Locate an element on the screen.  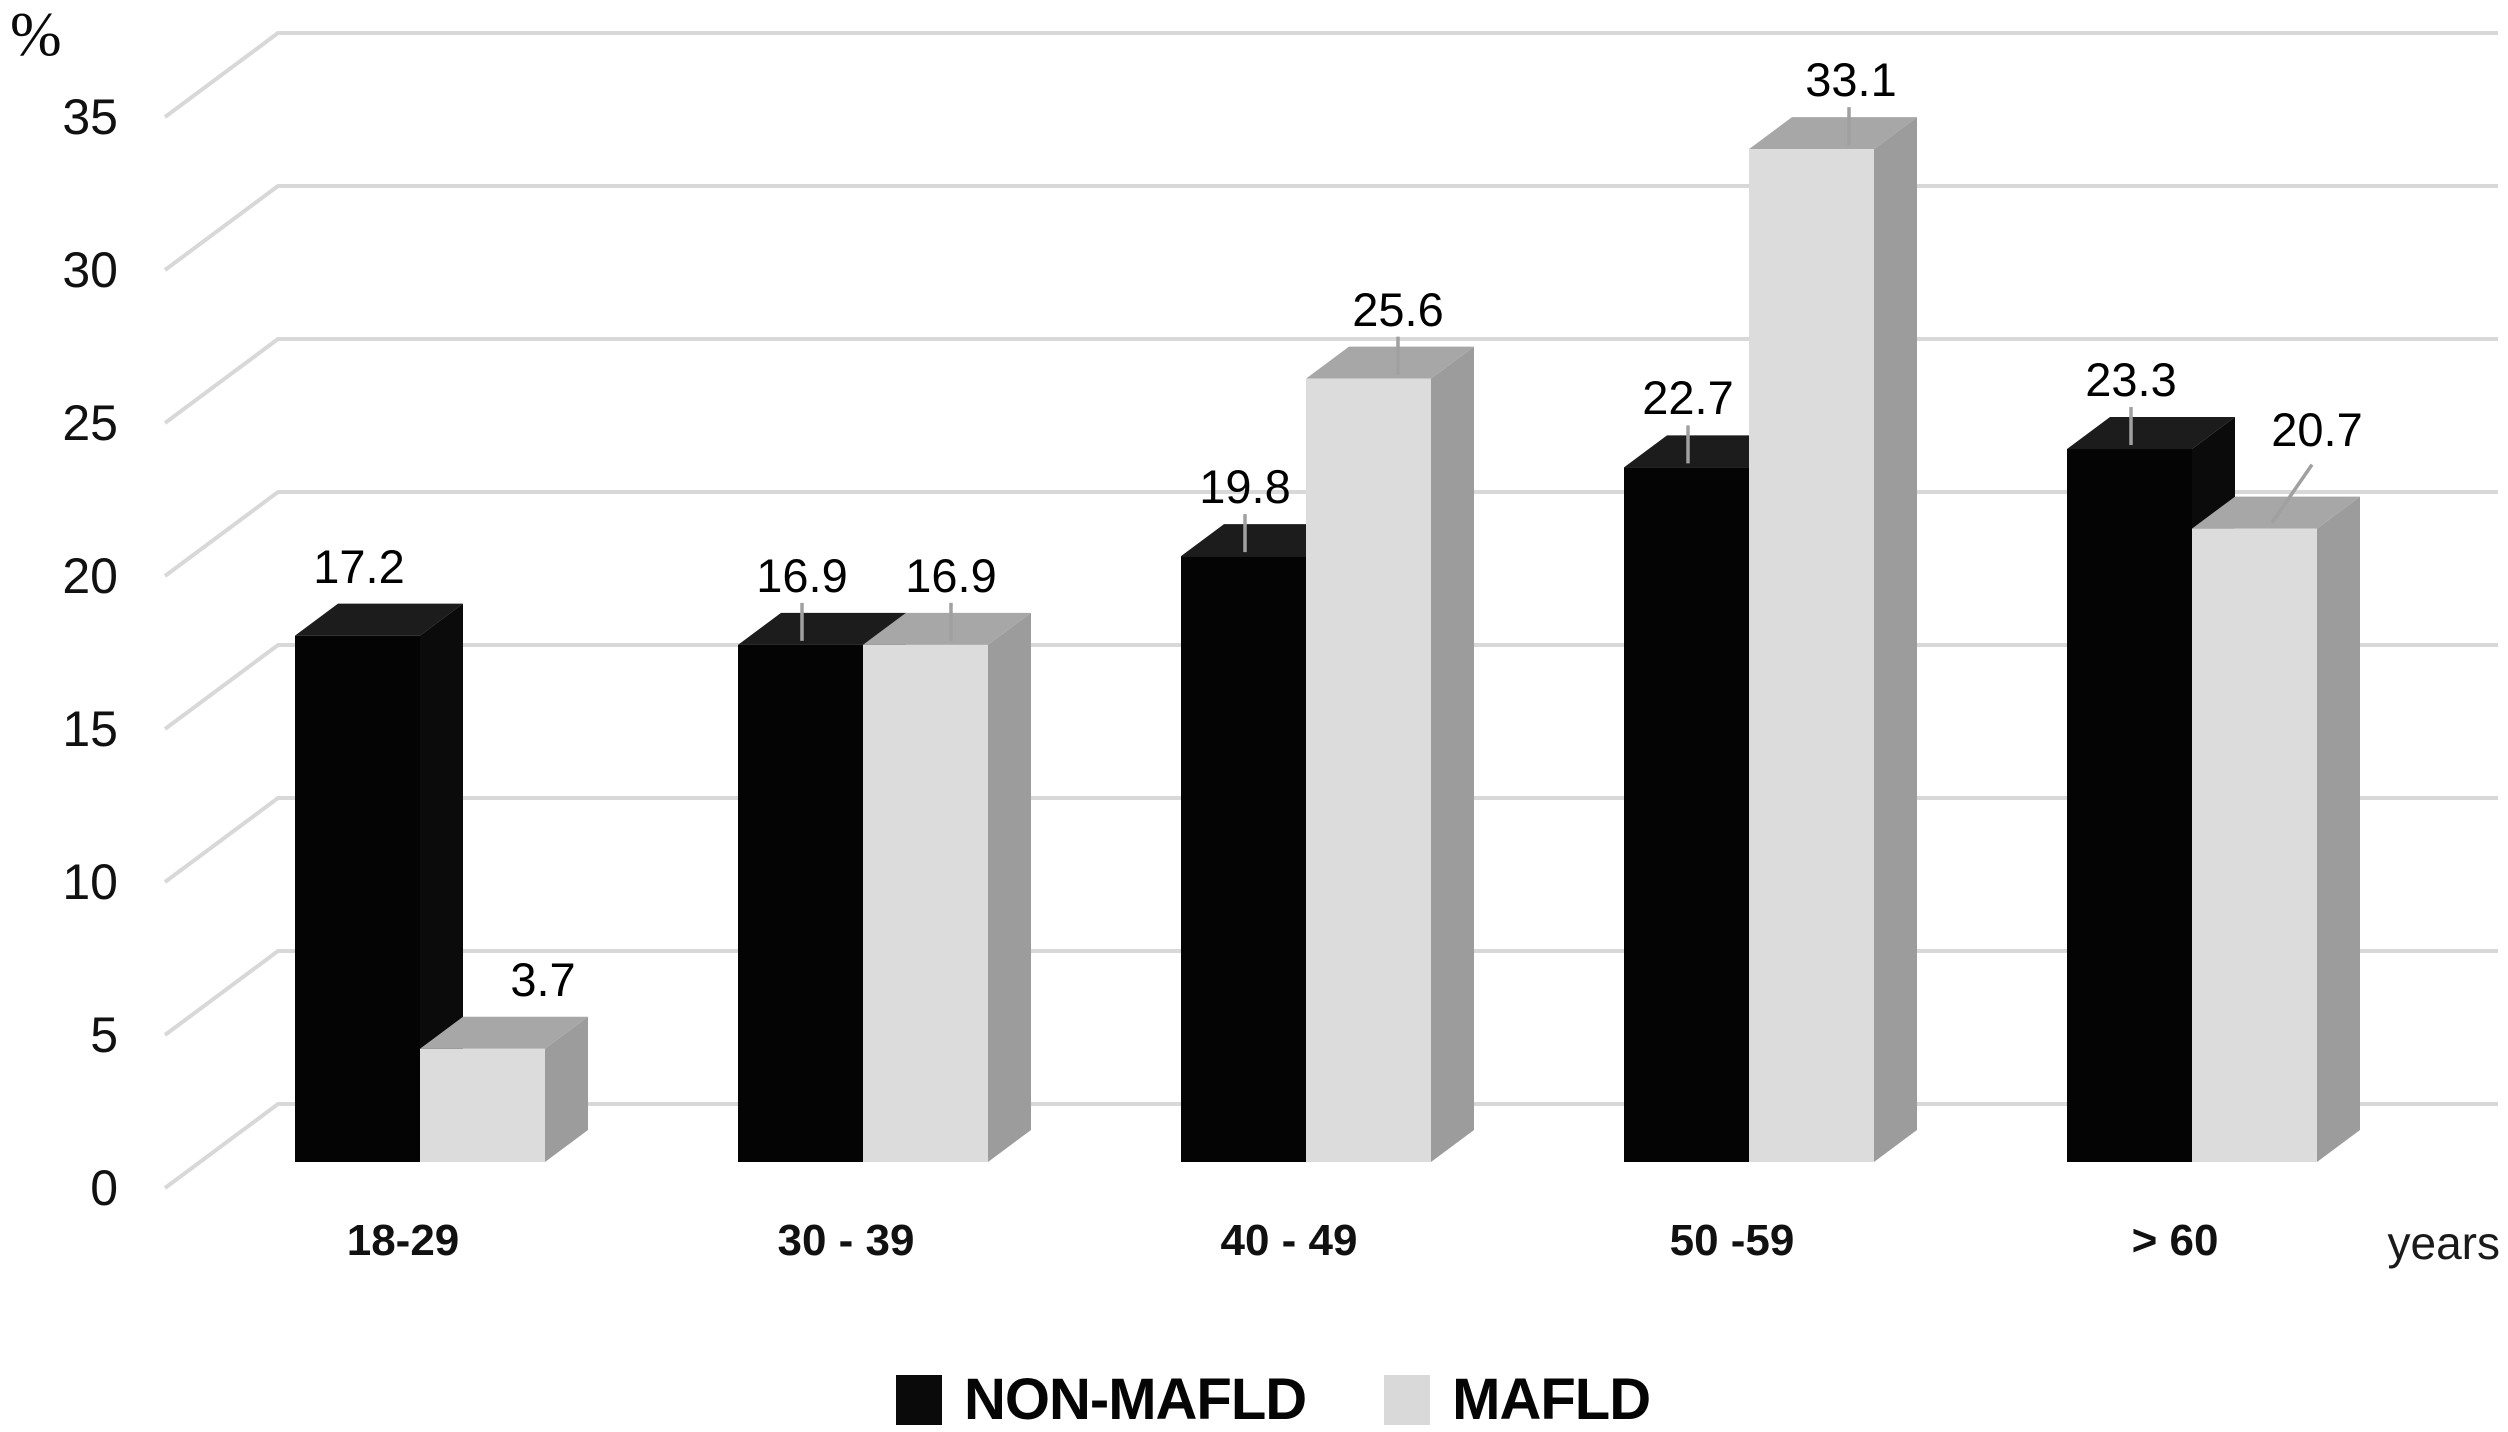
y-tick-label: 25 is located at coordinates (90, 423).